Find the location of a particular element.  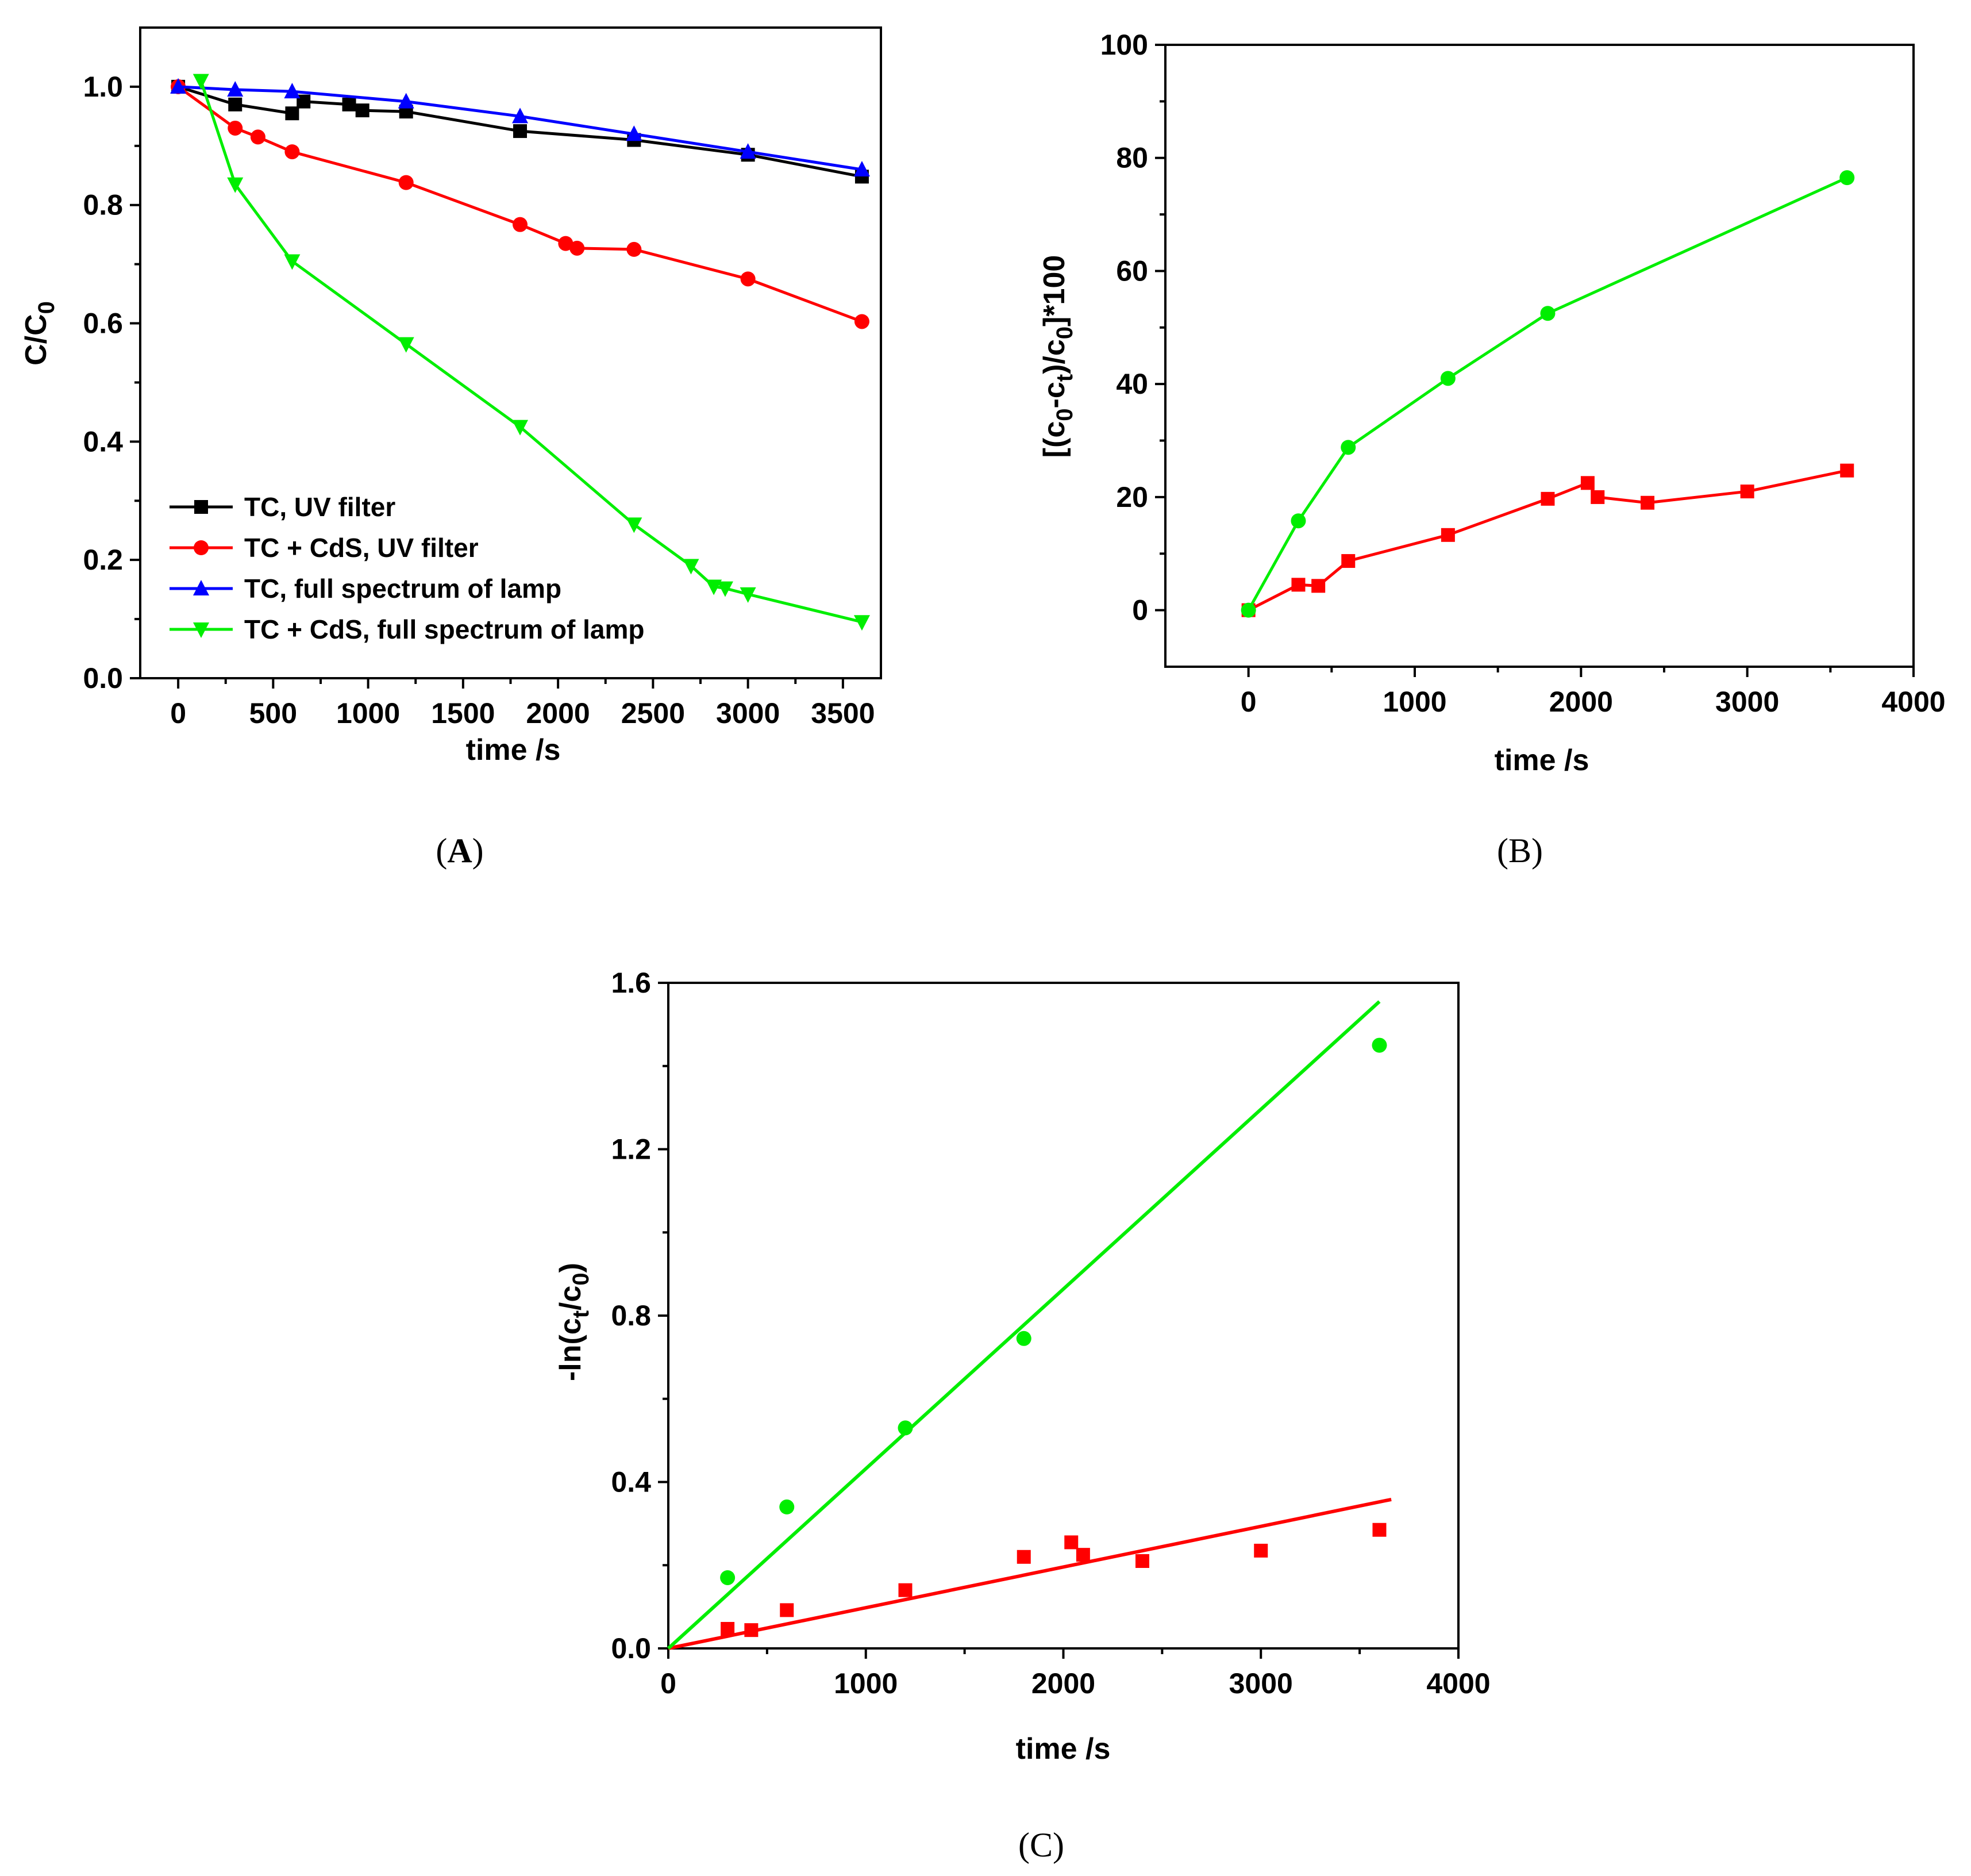

legend-label: TC + CdS, UV filter is located at coordinates (362, 548).